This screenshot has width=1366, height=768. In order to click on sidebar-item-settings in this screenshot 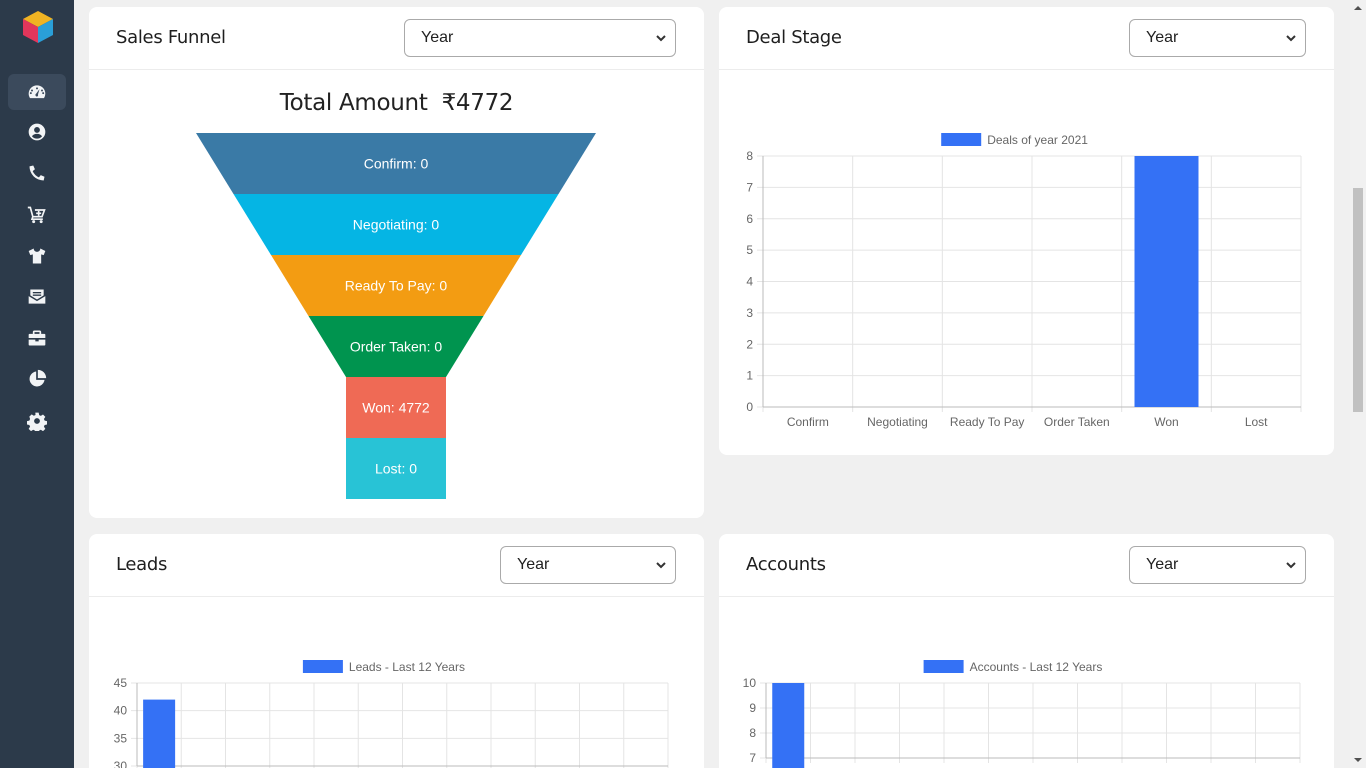, I will do `click(37, 421)`.